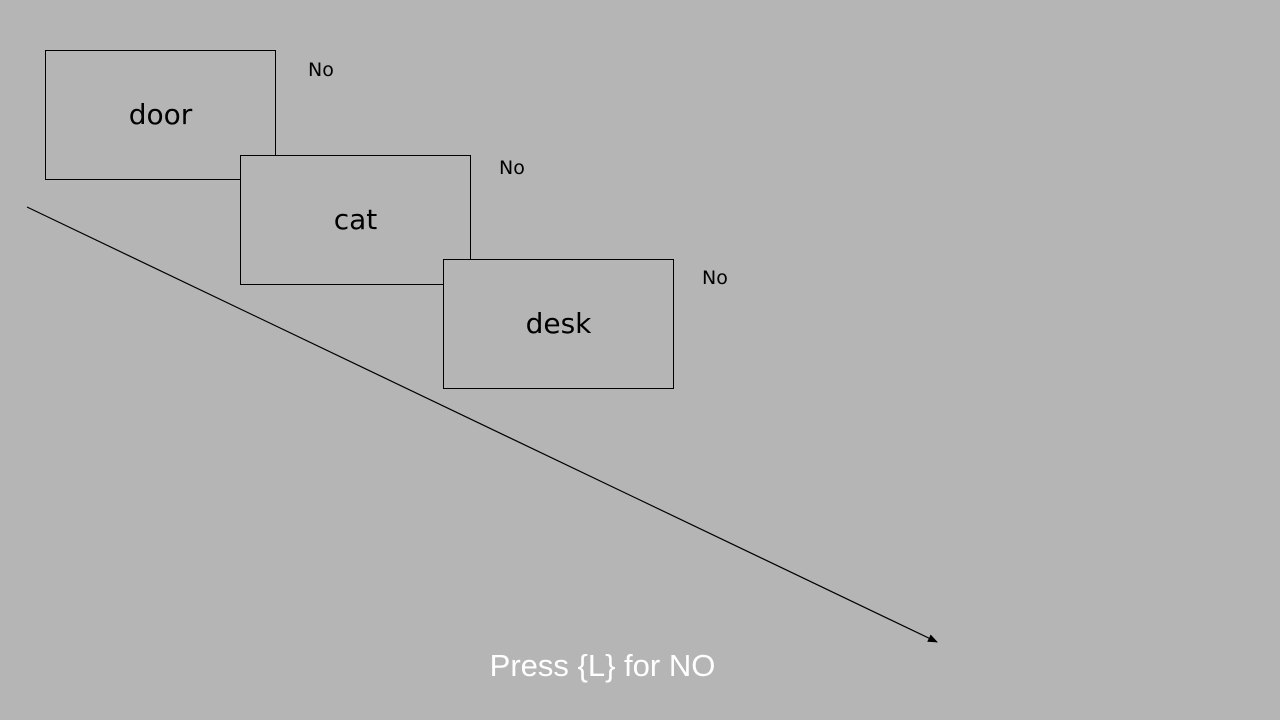  I want to click on word-text: cat, so click(355, 219).